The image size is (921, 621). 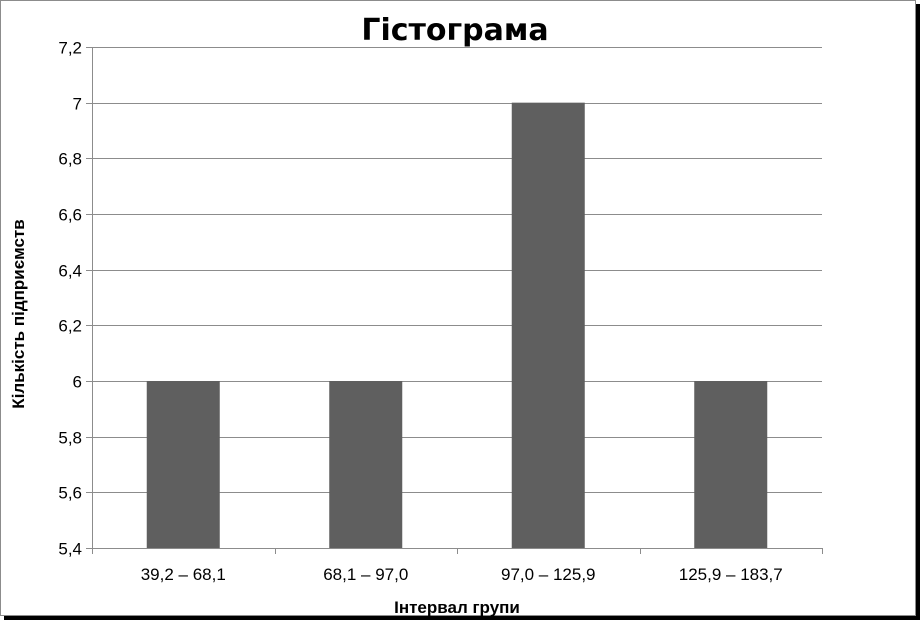 I want to click on y-tick-label: 5,6, so click(x=70, y=493).